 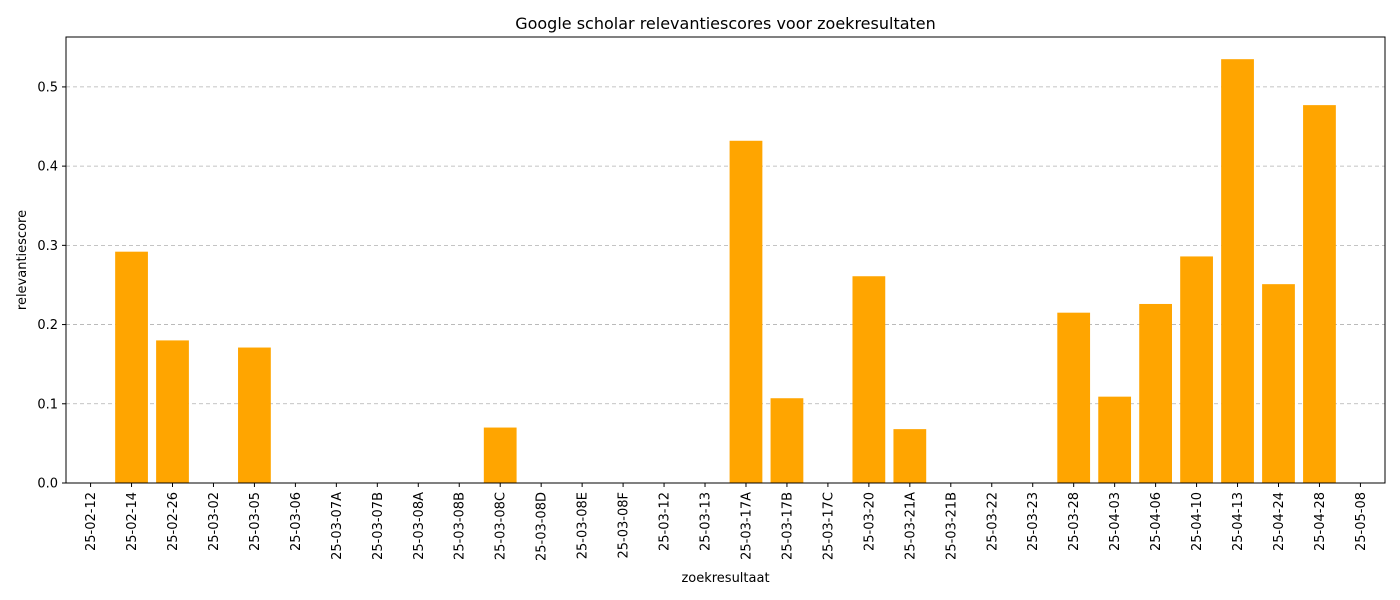 I want to click on x-tick-label: 25-03-21B, so click(x=951, y=526).